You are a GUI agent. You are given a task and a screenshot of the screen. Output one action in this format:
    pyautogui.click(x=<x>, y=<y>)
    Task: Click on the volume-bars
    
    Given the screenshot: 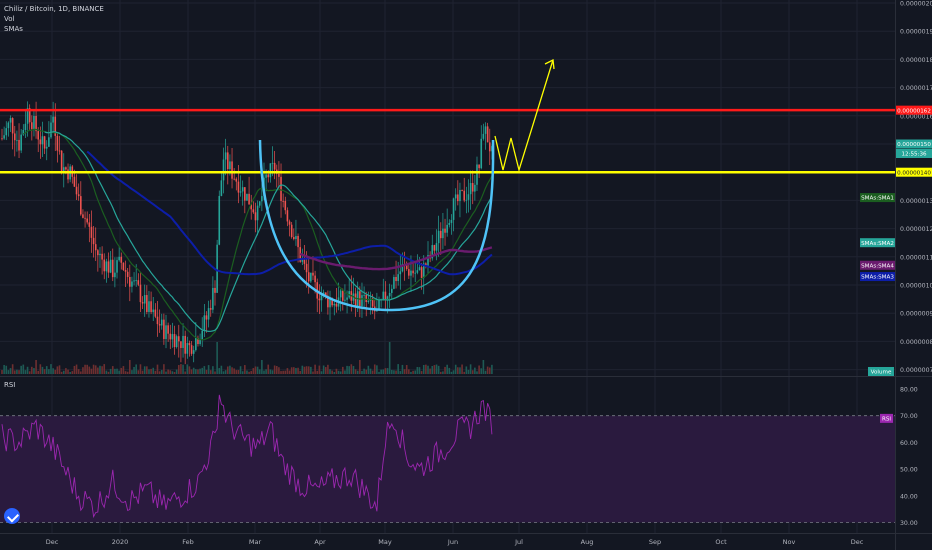 What is the action you would take?
    pyautogui.click(x=247, y=358)
    